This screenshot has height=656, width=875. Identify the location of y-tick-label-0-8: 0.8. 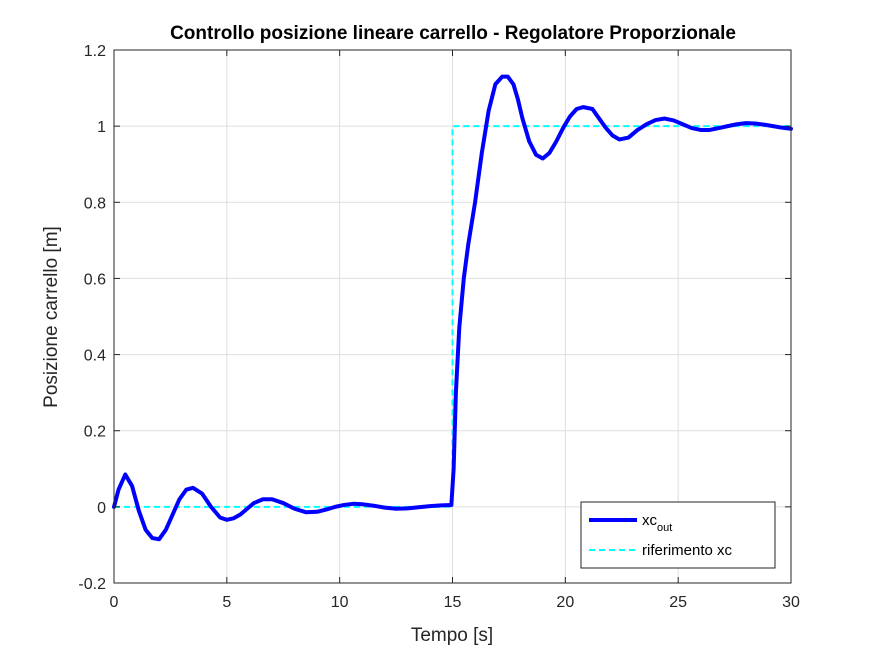
(95, 203).